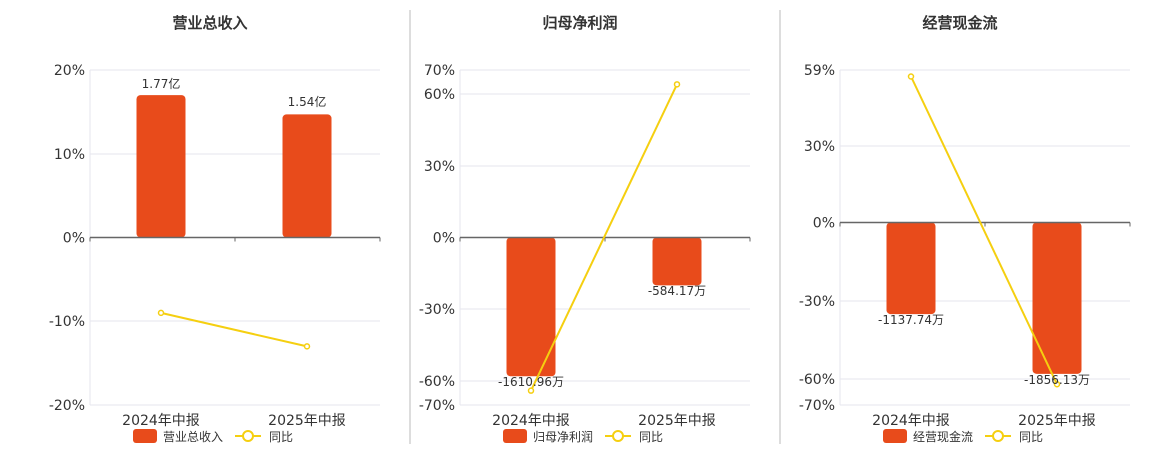  I want to click on legend: 经营现金流 同比, so click(963, 436).